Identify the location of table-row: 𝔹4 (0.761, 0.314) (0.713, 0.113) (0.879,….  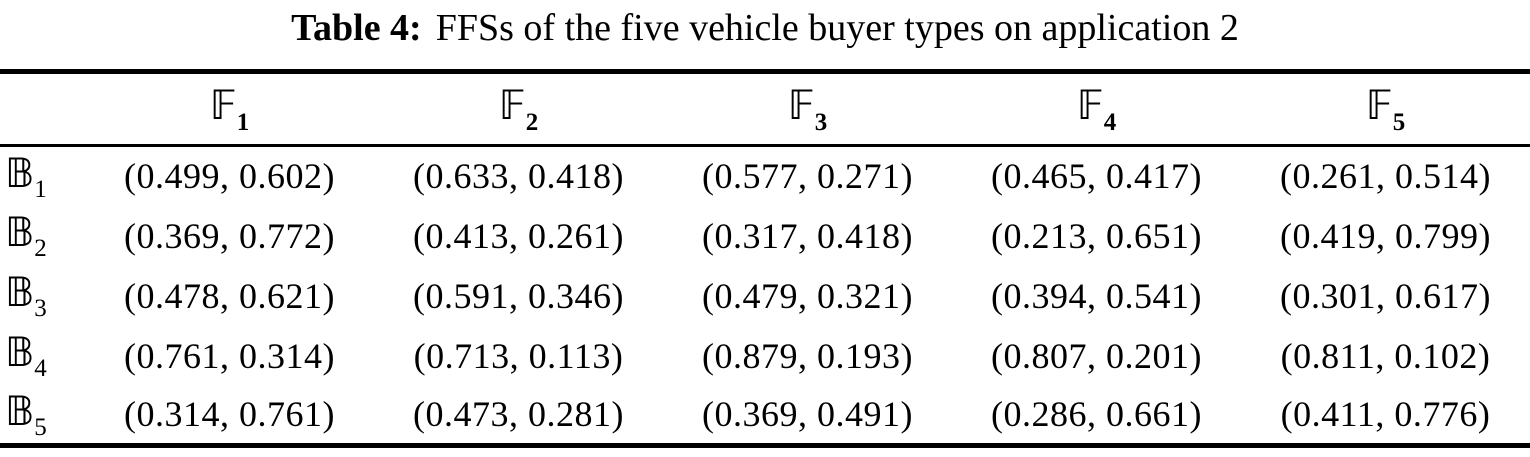
(765, 356).